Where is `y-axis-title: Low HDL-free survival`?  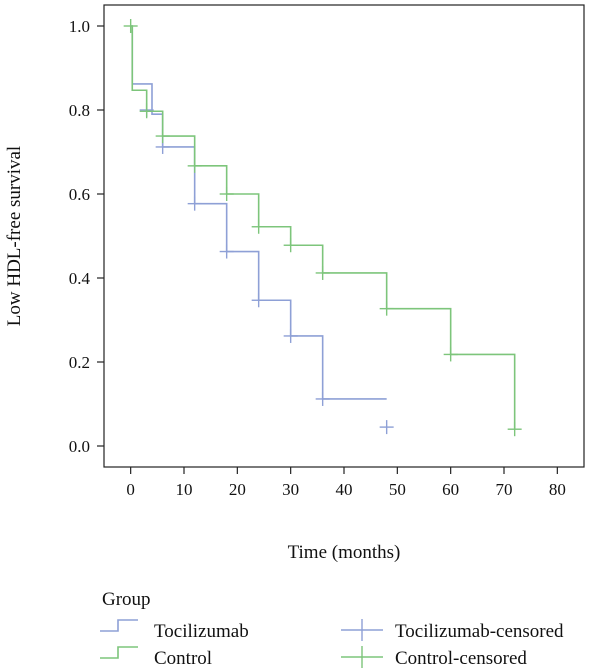 y-axis-title: Low HDL-free survival is located at coordinates (14, 236).